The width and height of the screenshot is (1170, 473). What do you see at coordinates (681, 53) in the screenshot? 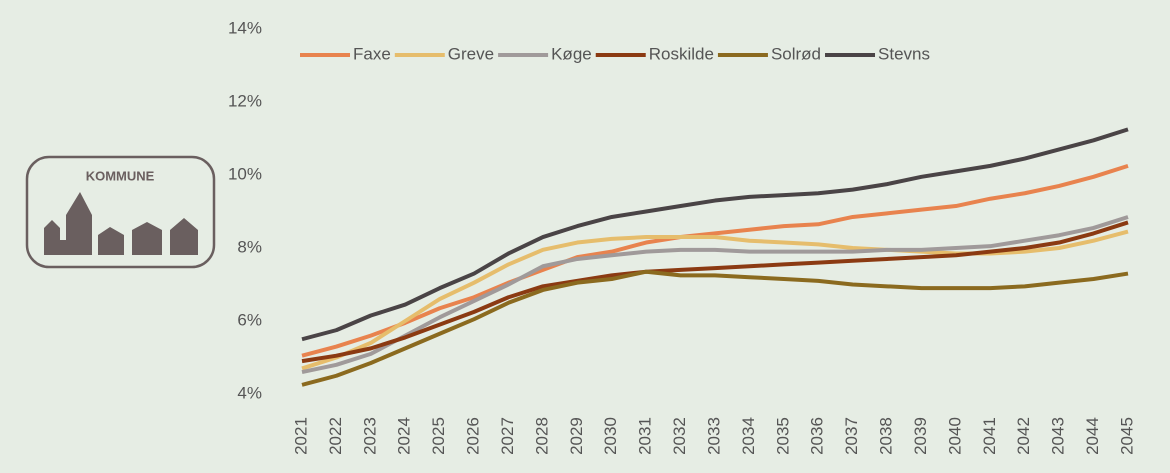
I see `legend-label: Roskilde` at bounding box center [681, 53].